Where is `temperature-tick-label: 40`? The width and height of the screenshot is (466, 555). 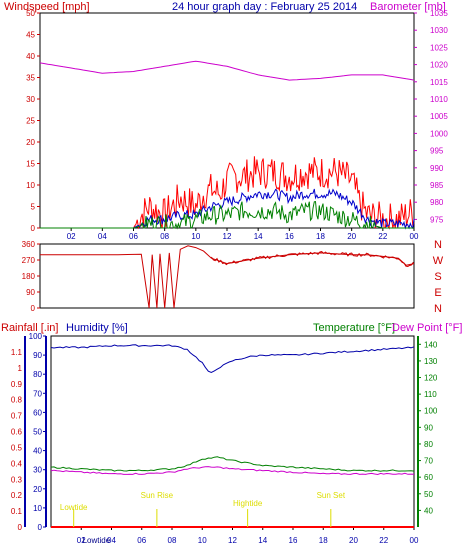 temperature-tick-label: 40 is located at coordinates (428, 510).